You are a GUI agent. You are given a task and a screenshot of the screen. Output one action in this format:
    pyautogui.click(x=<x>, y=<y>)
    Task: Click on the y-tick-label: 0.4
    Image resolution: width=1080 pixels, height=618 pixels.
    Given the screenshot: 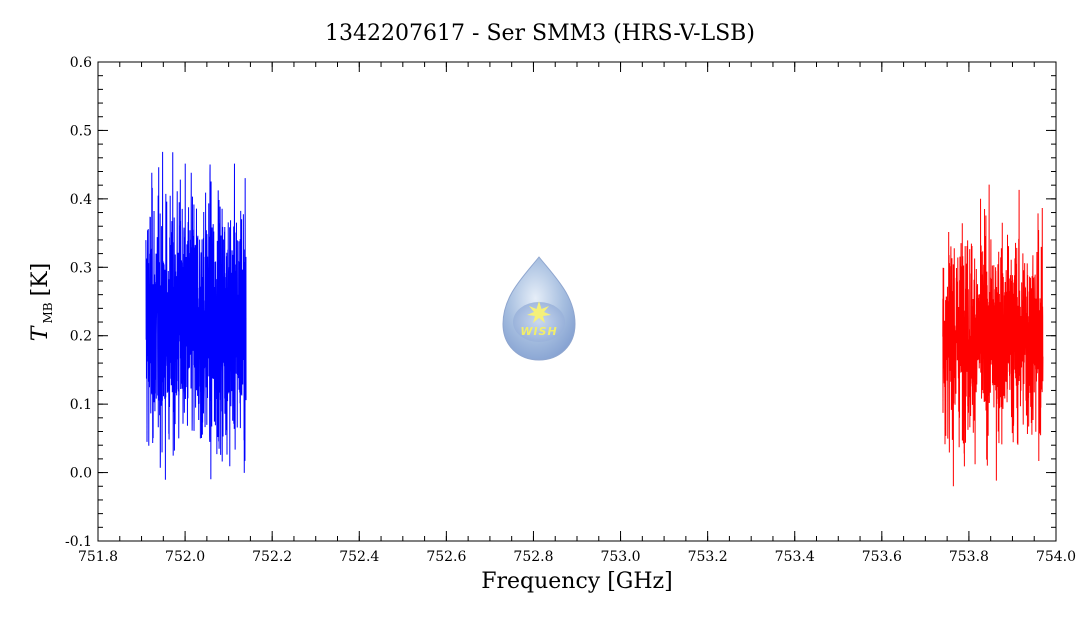 What is the action you would take?
    pyautogui.click(x=81, y=200)
    